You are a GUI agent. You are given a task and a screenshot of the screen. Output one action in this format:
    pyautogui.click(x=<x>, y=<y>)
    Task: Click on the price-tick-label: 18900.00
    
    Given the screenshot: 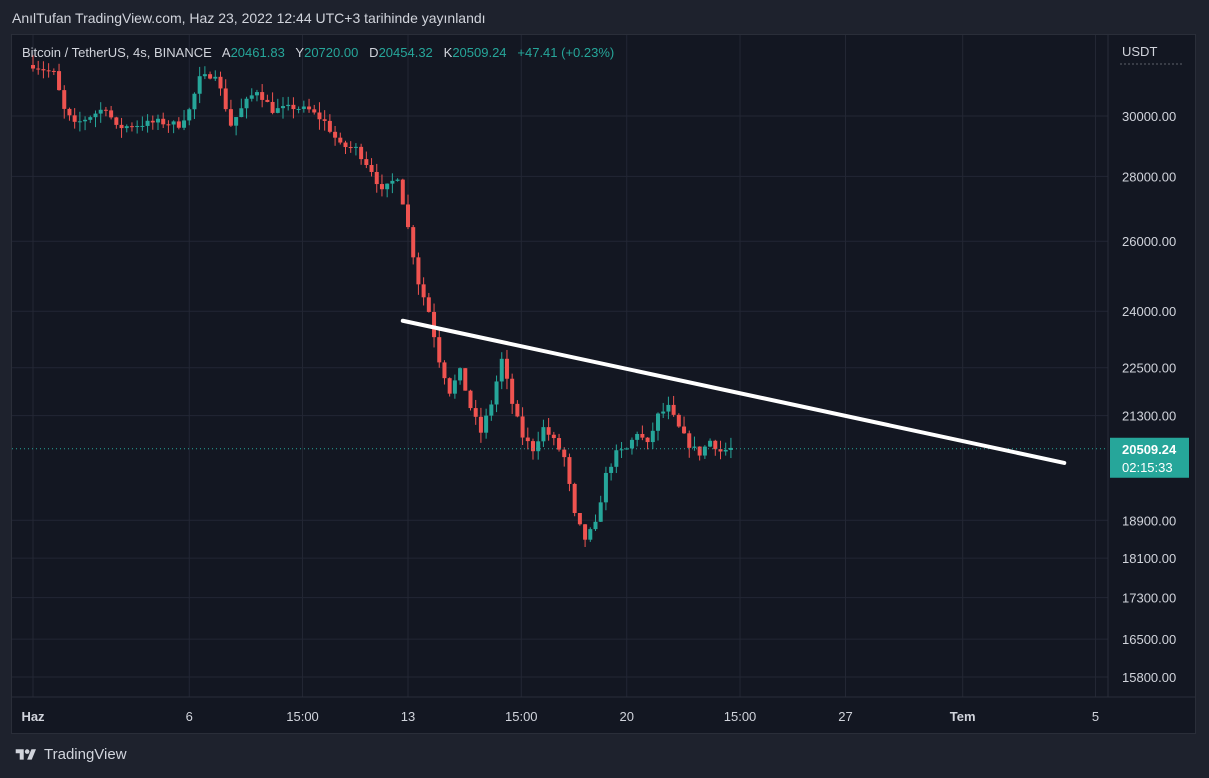 What is the action you would take?
    pyautogui.click(x=1149, y=520)
    